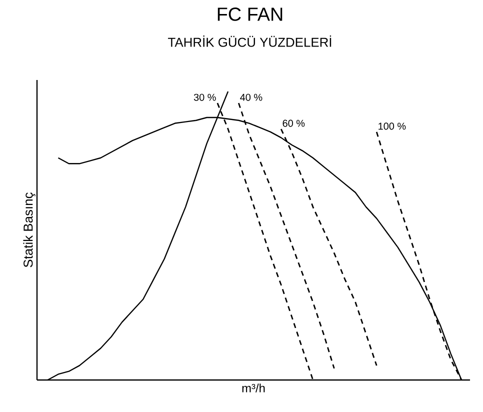 Image resolution: width=483 pixels, height=412 pixels. Describe the element at coordinates (29, 230) in the screenshot. I see `y-axis-title: Statik Basınç` at that location.